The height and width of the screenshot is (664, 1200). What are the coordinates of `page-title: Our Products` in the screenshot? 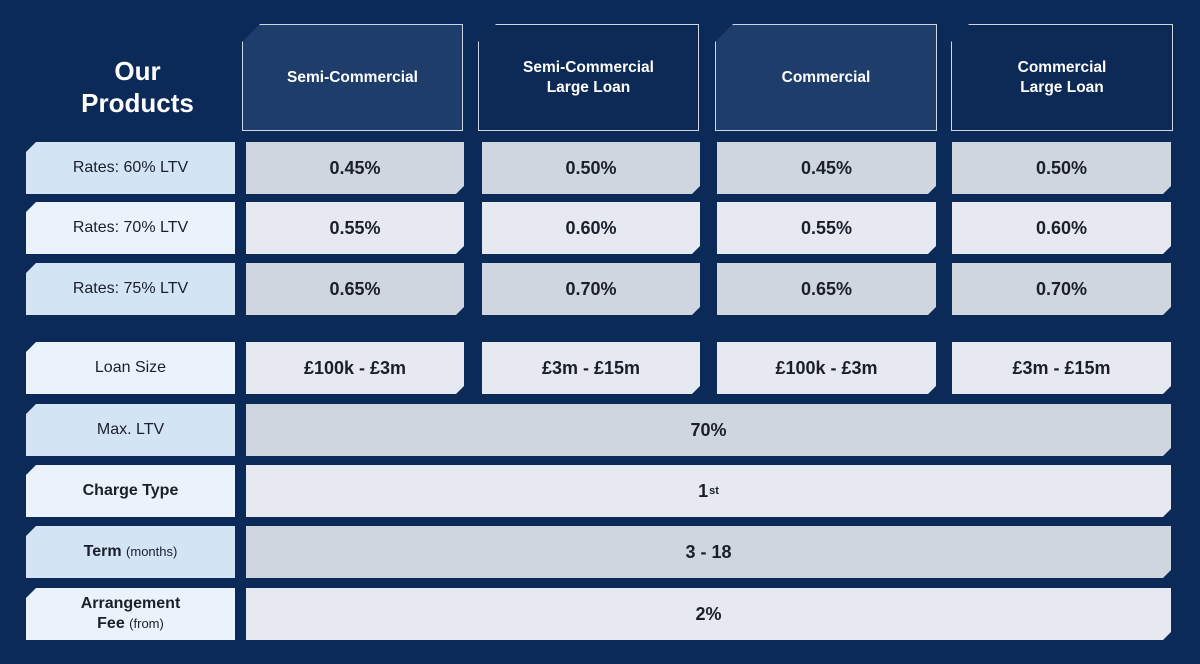 It's located at (137, 87).